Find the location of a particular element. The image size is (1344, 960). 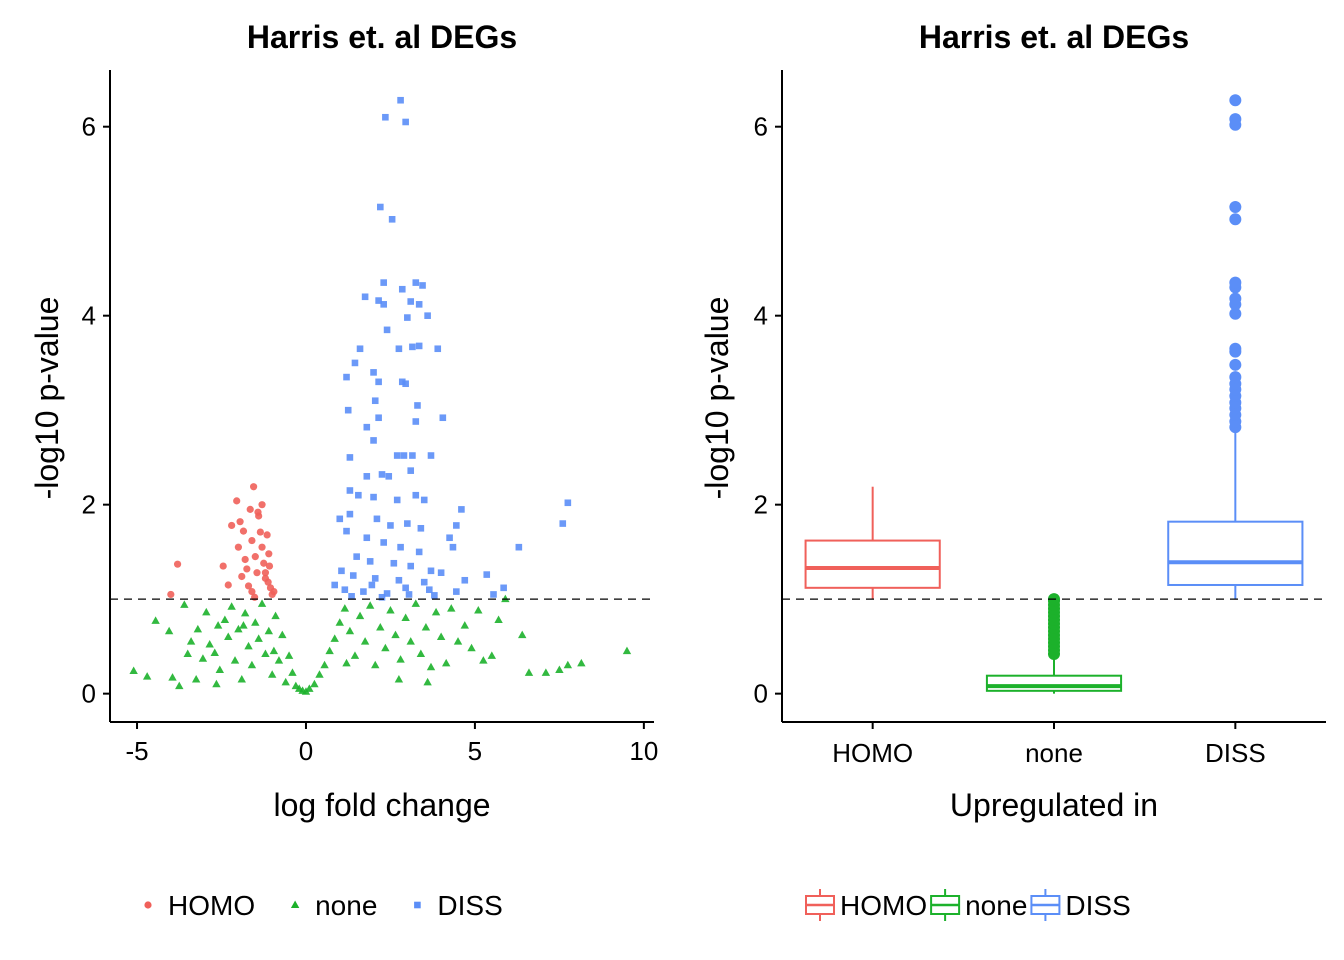

boxplot-x-tick-label: none is located at coordinates (1054, 753).